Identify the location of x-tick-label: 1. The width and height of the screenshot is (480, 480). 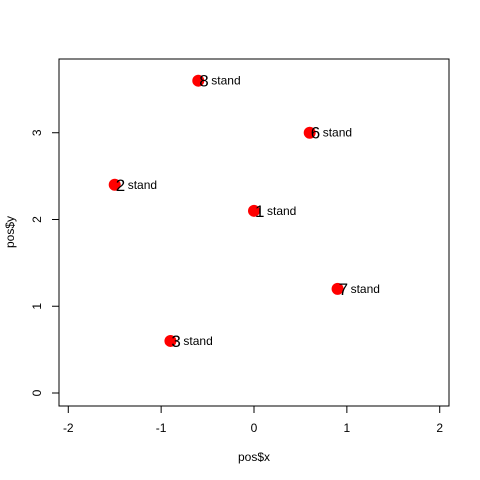
(347, 428).